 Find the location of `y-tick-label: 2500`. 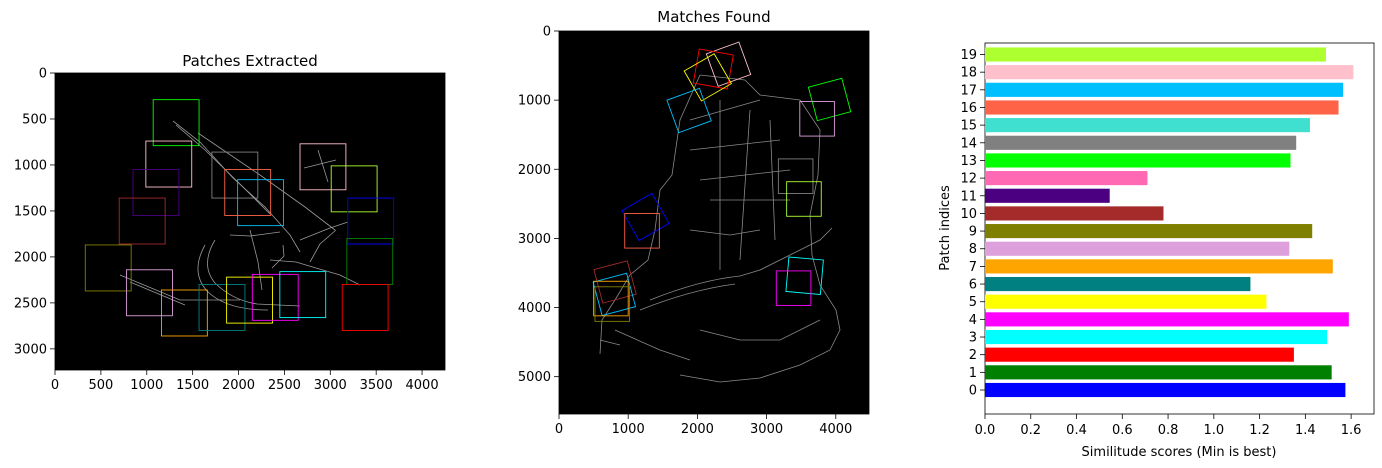

y-tick-label: 2500 is located at coordinates (30, 303).